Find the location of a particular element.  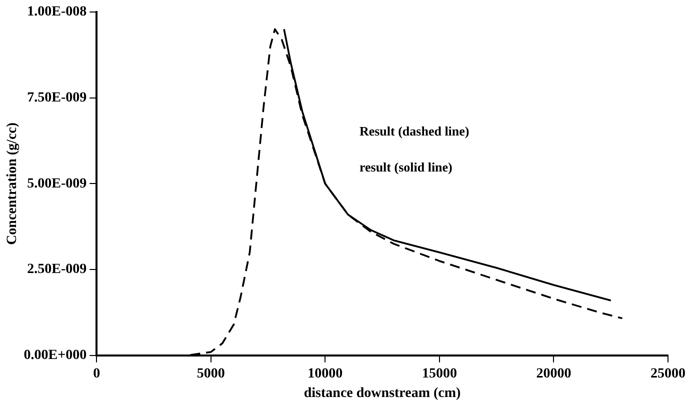

x-tick-label: 15000 is located at coordinates (439, 374).